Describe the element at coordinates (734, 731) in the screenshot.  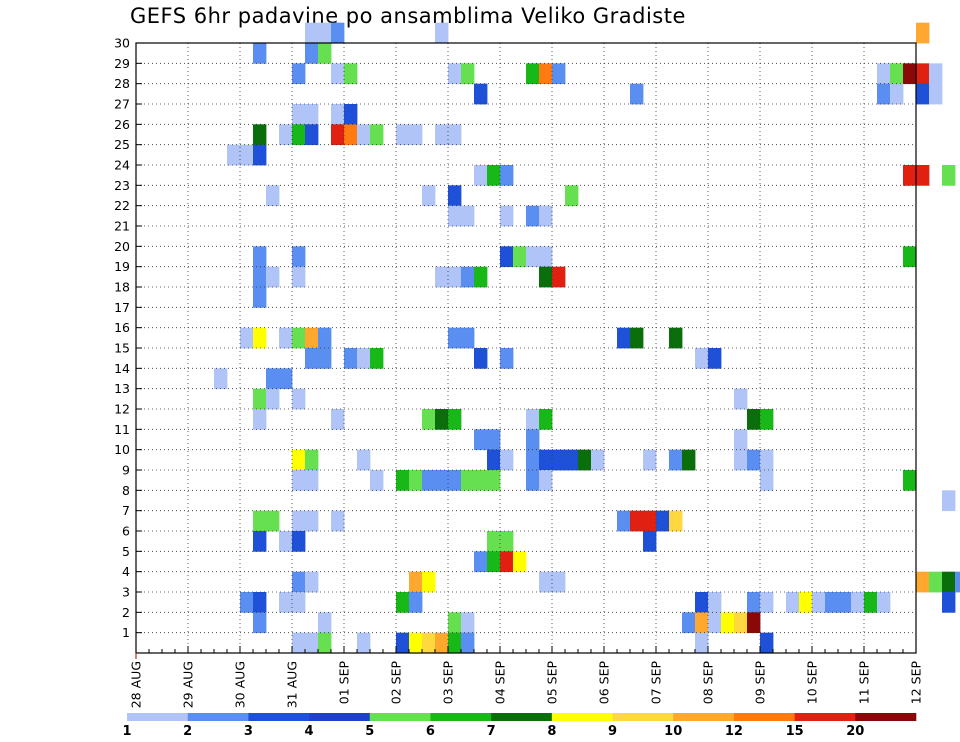
I see `colorbar-label: 12` at that location.